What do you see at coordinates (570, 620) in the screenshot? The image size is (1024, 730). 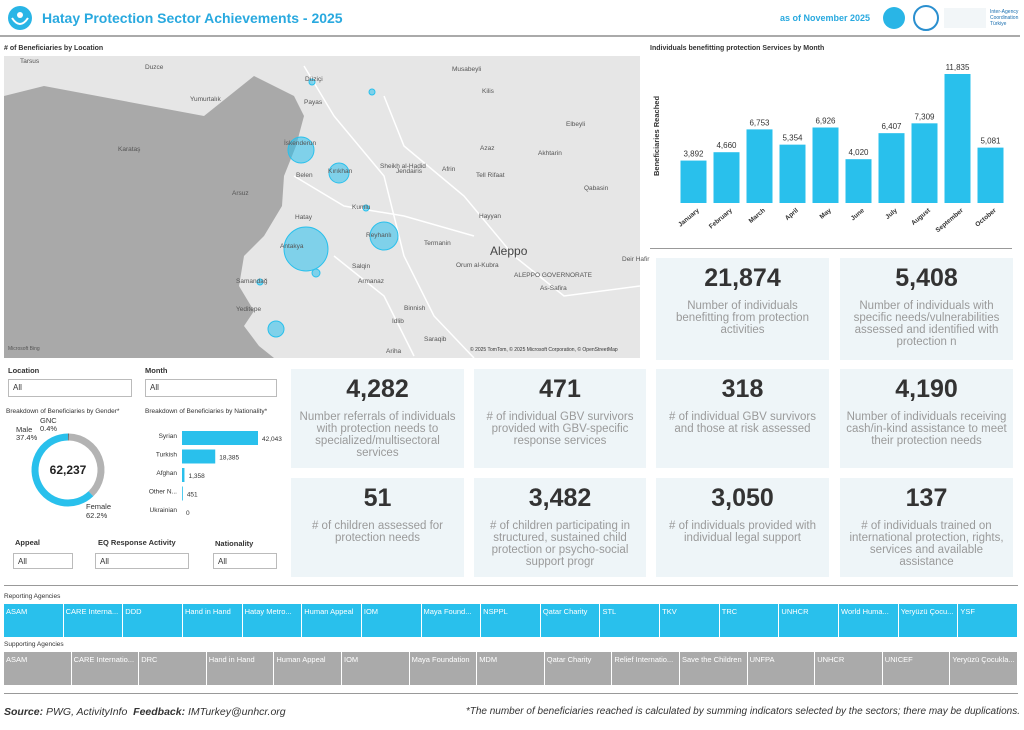 I see `agency-tile: Qatar Charity` at bounding box center [570, 620].